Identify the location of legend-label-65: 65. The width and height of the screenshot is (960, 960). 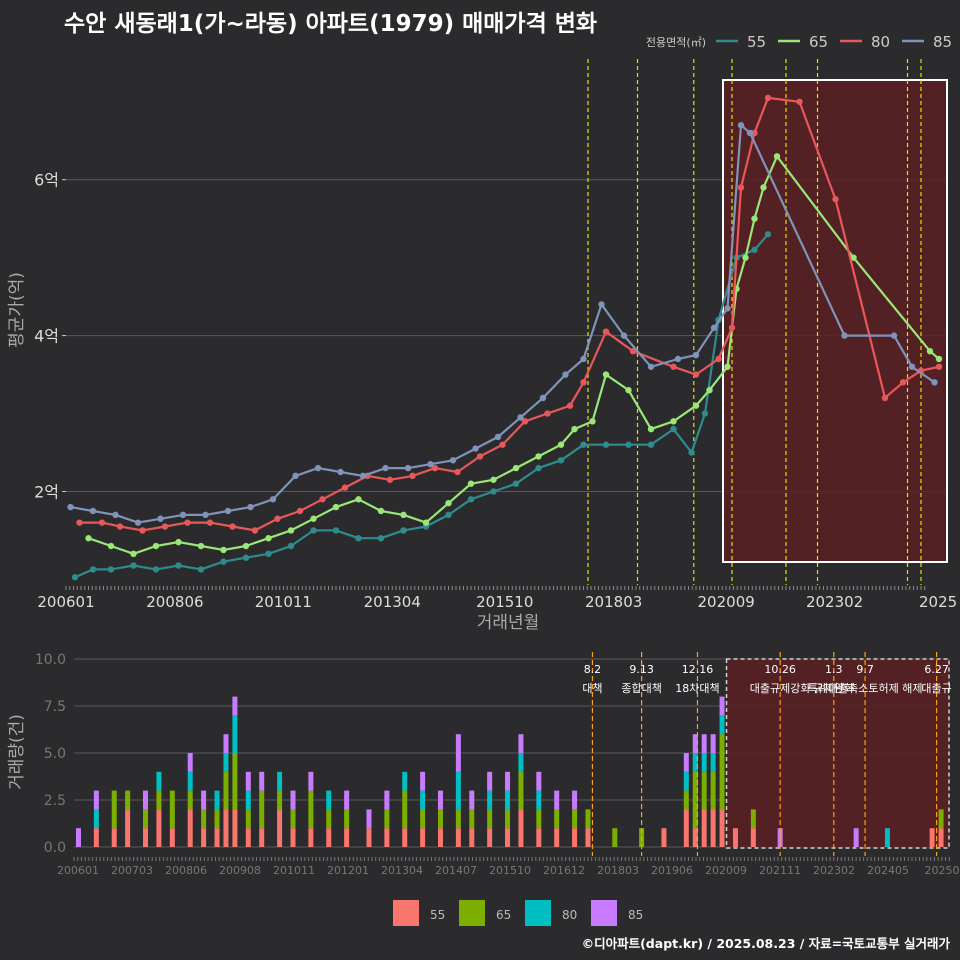
(818, 42).